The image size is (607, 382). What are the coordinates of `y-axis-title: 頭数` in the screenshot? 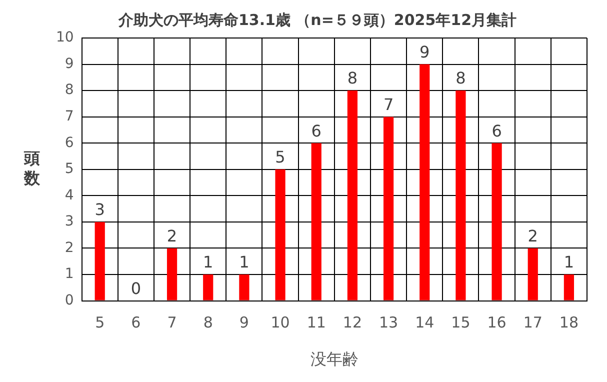 It's located at (32, 168).